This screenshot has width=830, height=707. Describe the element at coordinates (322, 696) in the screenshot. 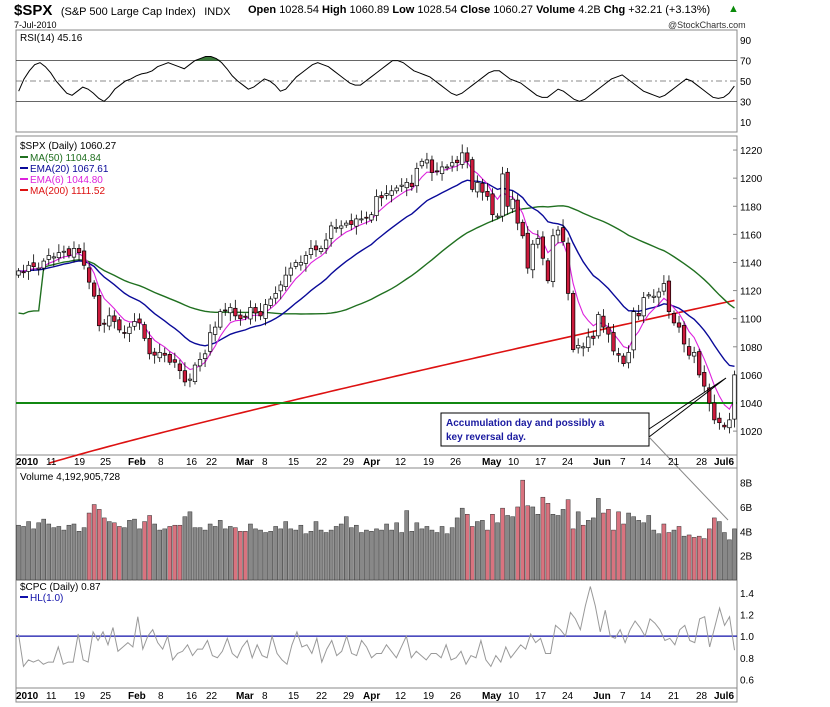

I see `x-label-bottom-11: 22` at that location.